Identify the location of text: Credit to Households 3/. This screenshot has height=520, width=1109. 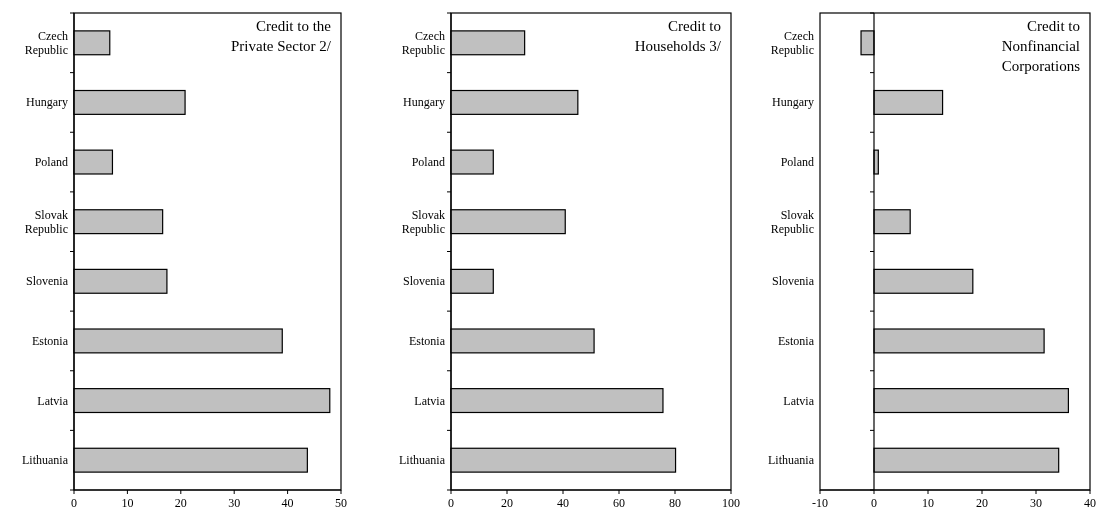
(678, 36).